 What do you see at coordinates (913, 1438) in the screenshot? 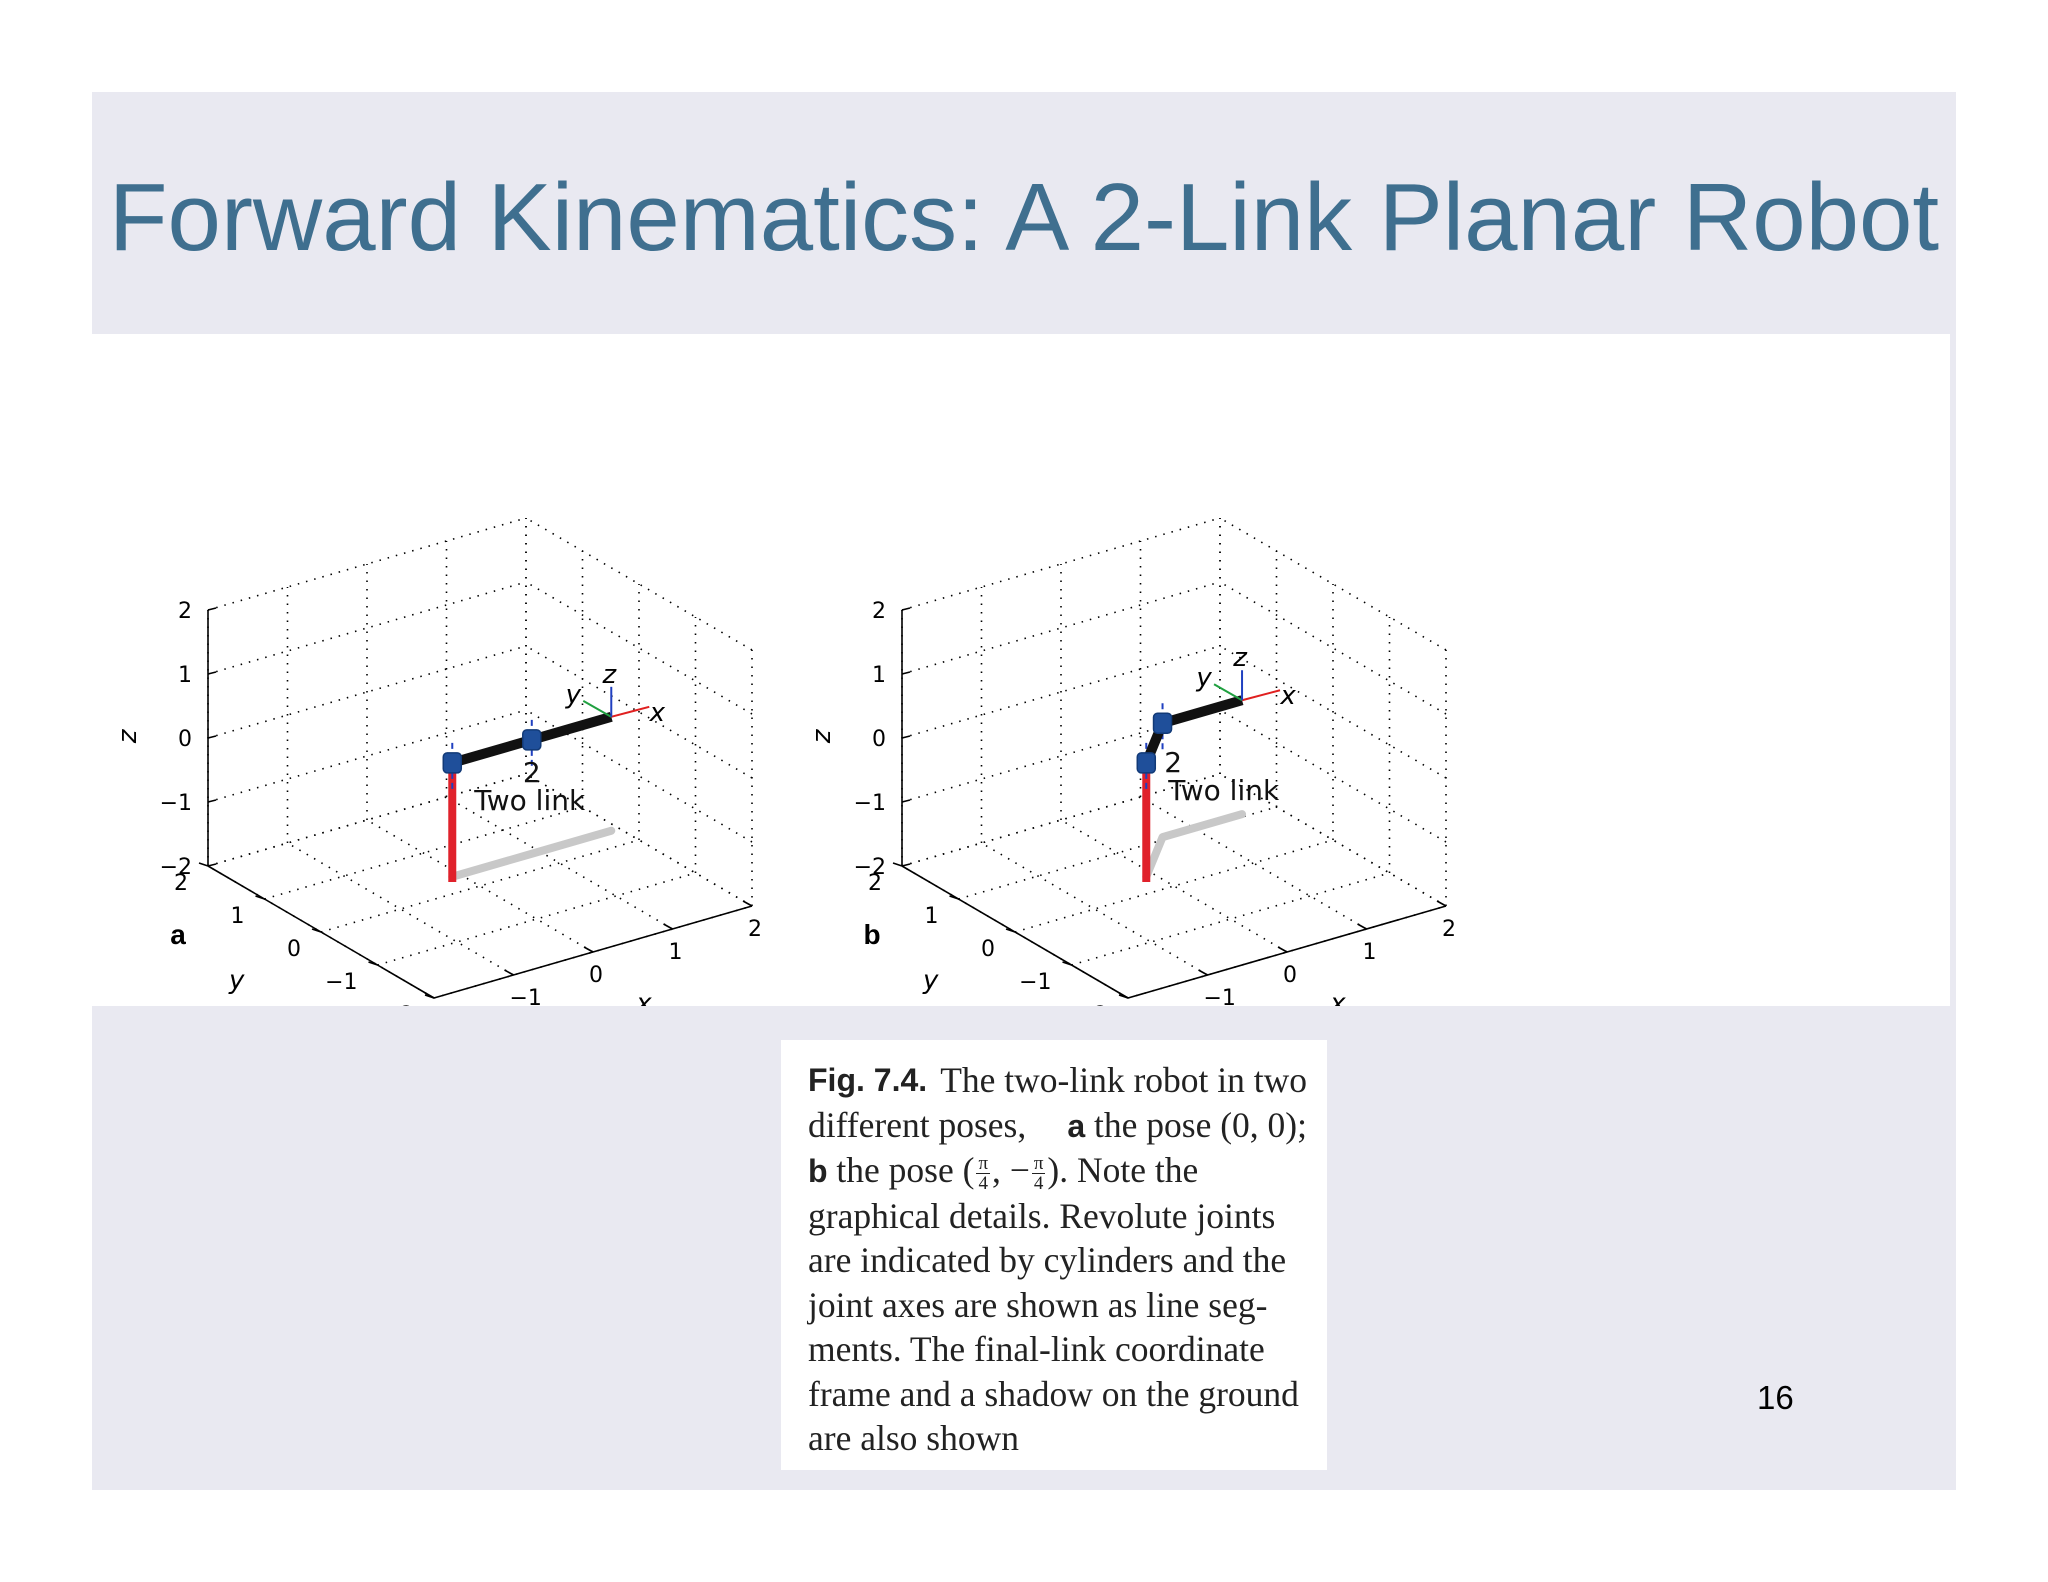
I see `caption-text: are also shown` at bounding box center [913, 1438].